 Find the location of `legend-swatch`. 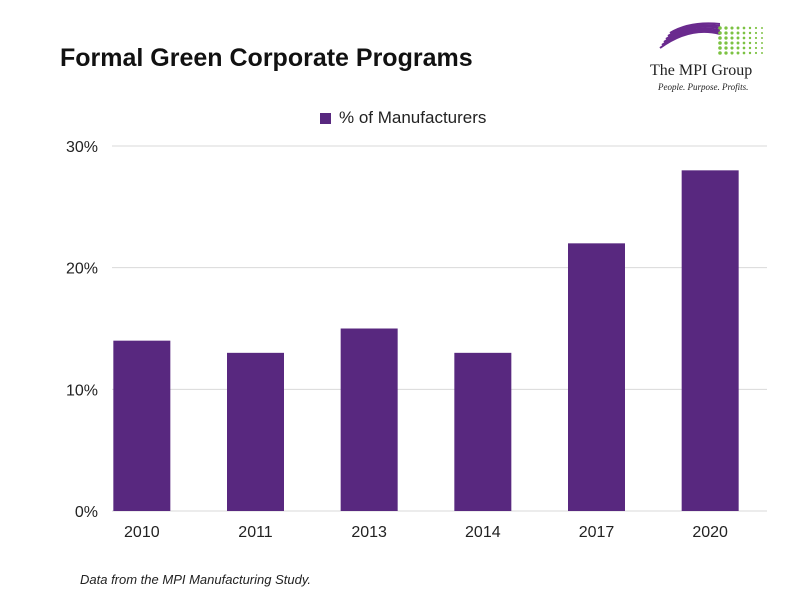

legend-swatch is located at coordinates (325, 118).